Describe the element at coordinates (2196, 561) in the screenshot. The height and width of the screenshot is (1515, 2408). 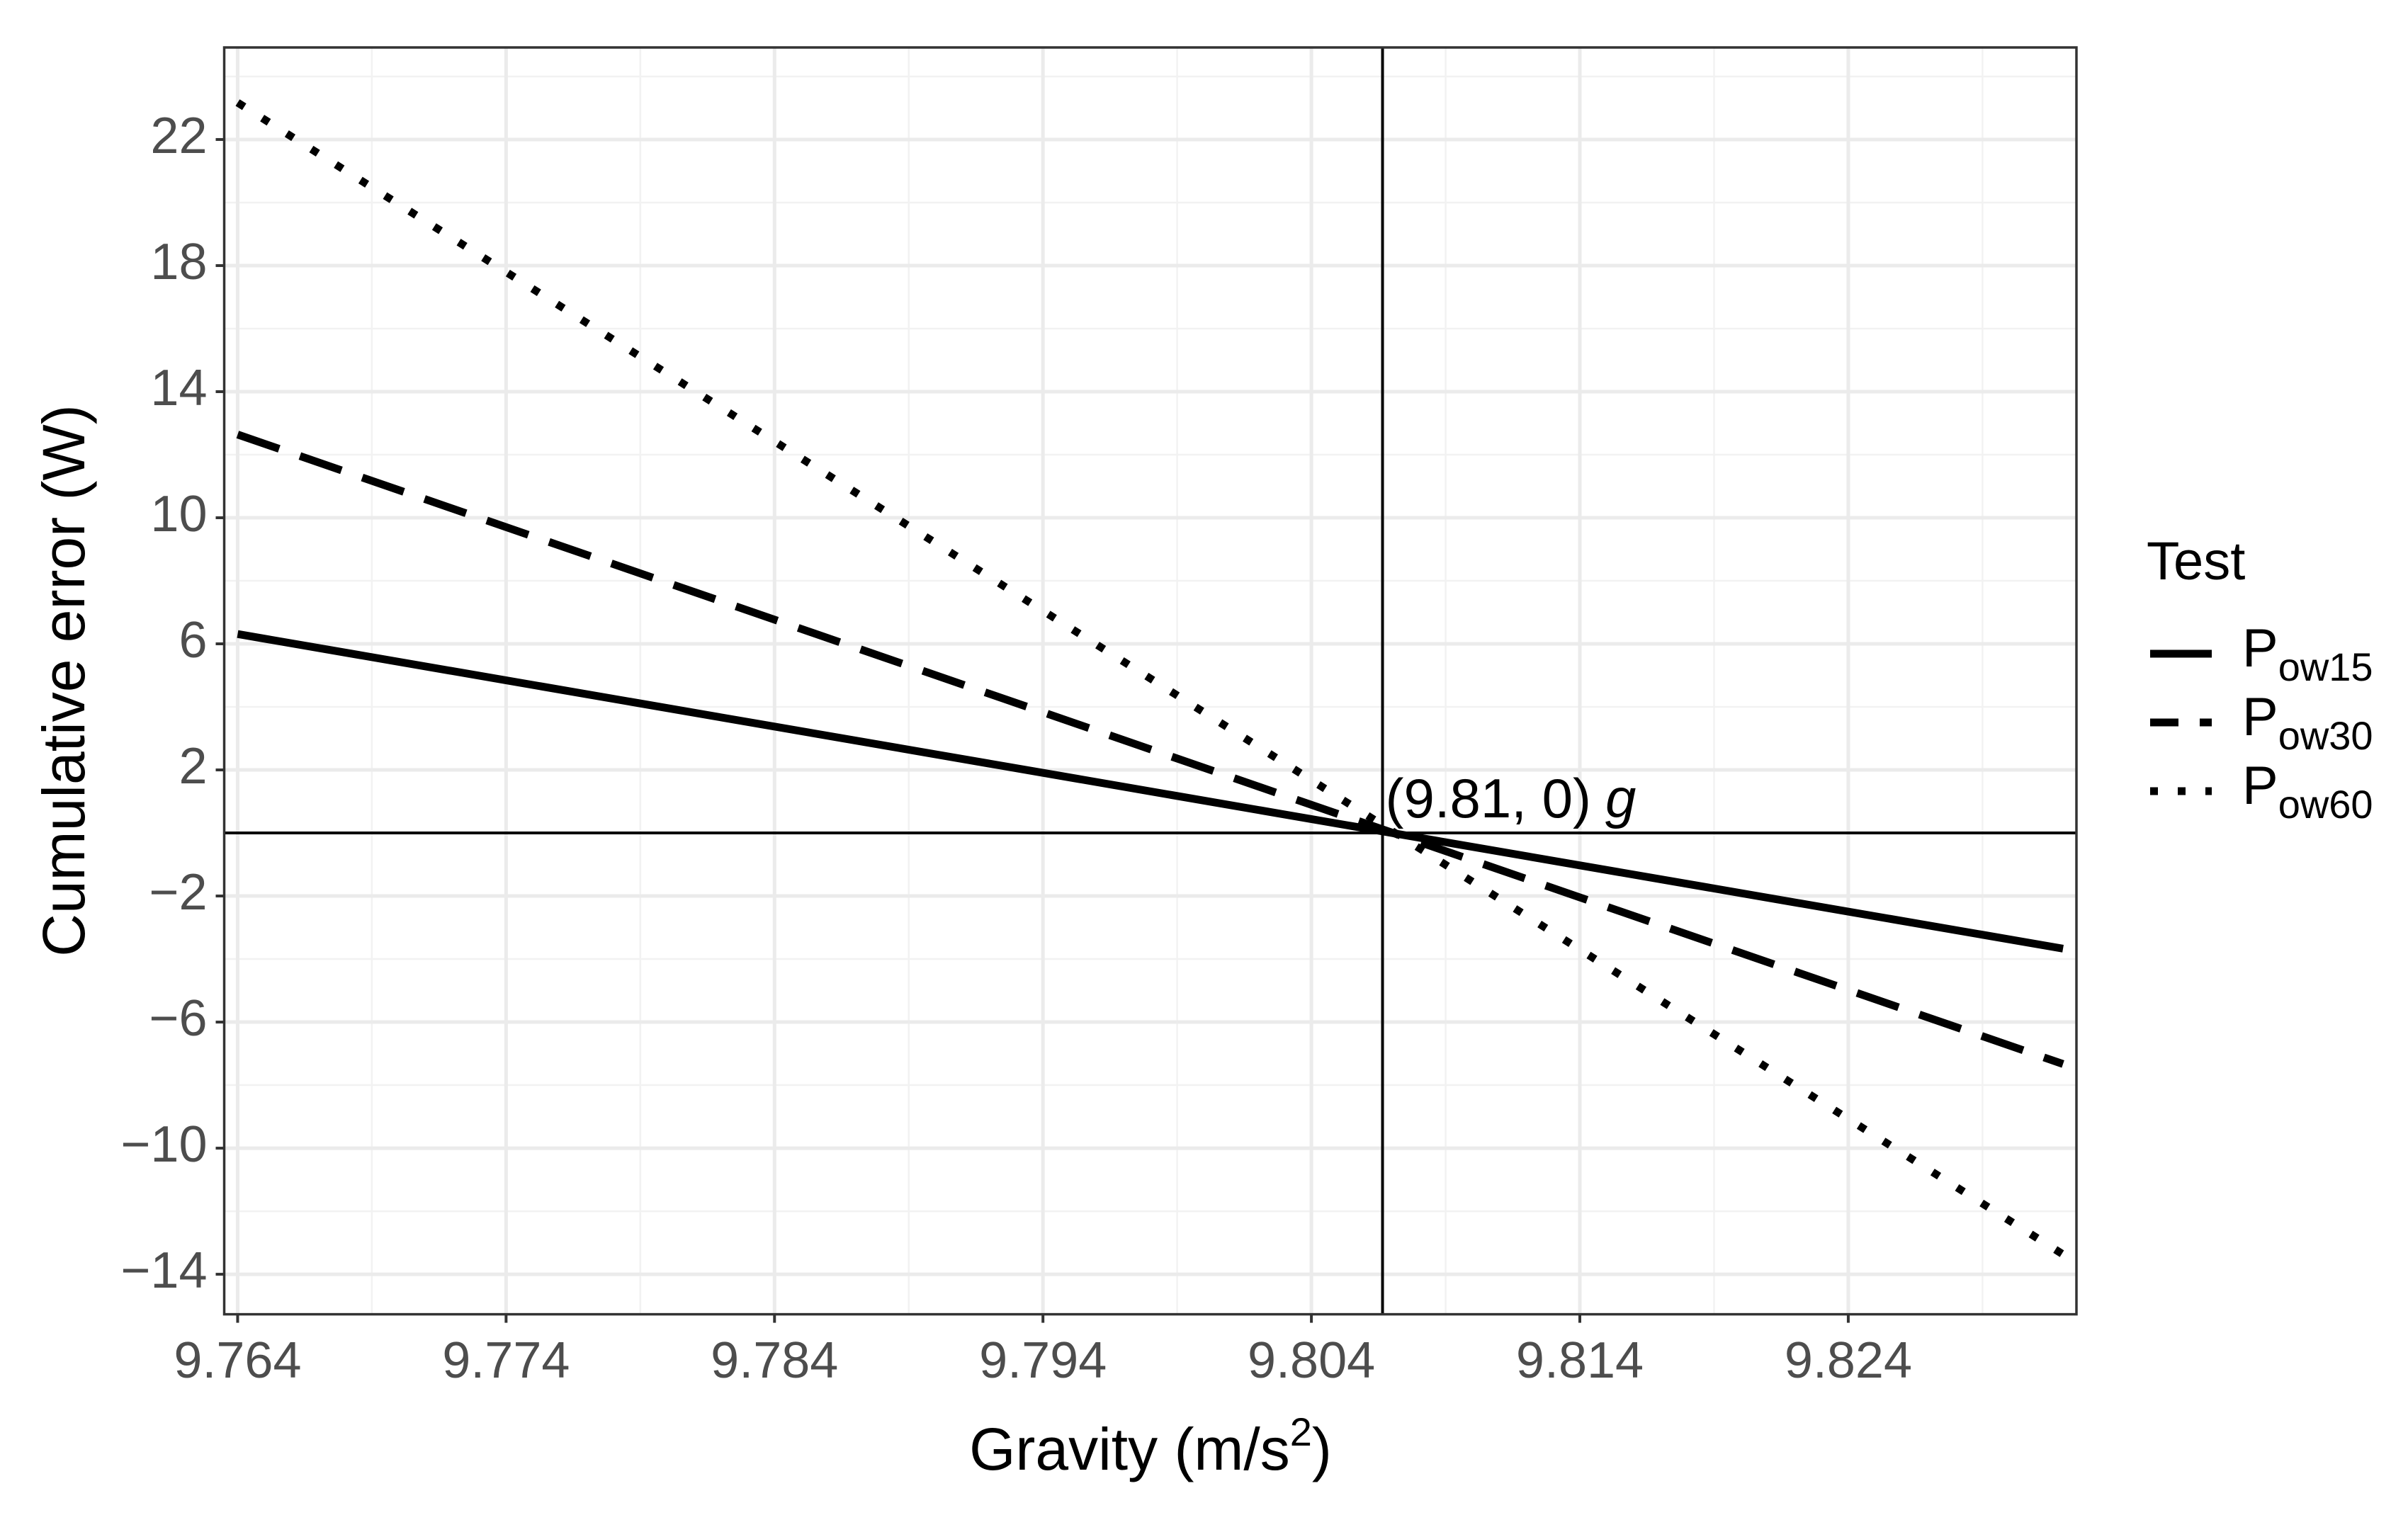
I see `legend-title: Test` at that location.